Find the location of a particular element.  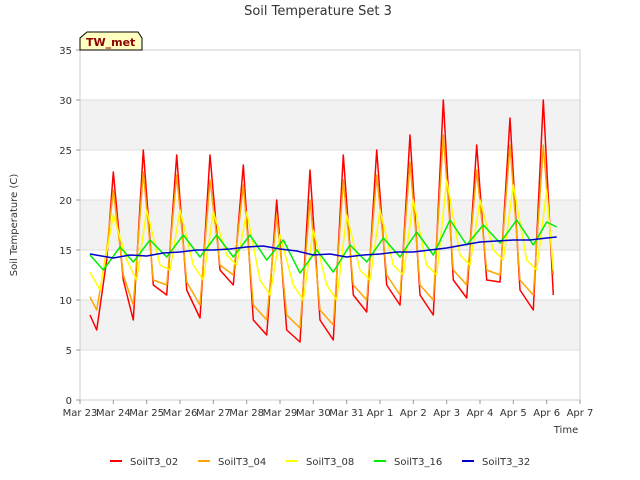

legend-item-SoilT3_16: SoilT3_16 is located at coordinates (408, 462).